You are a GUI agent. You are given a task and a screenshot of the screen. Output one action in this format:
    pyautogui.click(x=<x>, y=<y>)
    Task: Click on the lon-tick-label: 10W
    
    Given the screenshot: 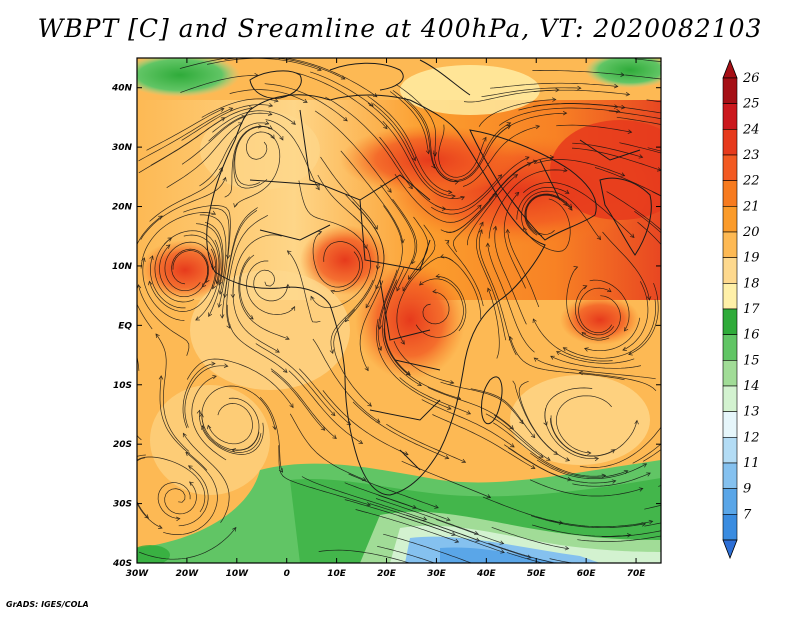 What is the action you would take?
    pyautogui.click(x=238, y=574)
    